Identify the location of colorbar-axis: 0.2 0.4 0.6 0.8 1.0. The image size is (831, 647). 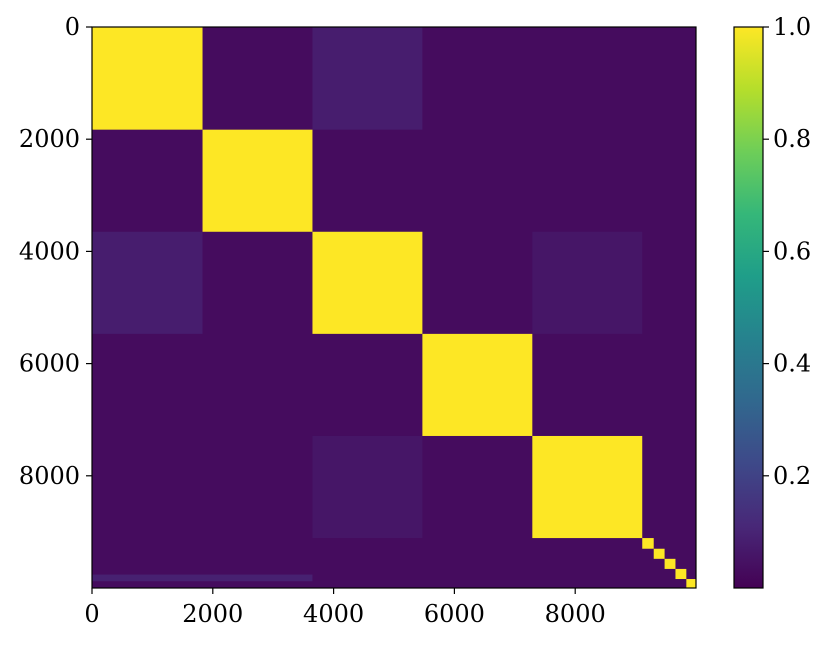
(787, 251).